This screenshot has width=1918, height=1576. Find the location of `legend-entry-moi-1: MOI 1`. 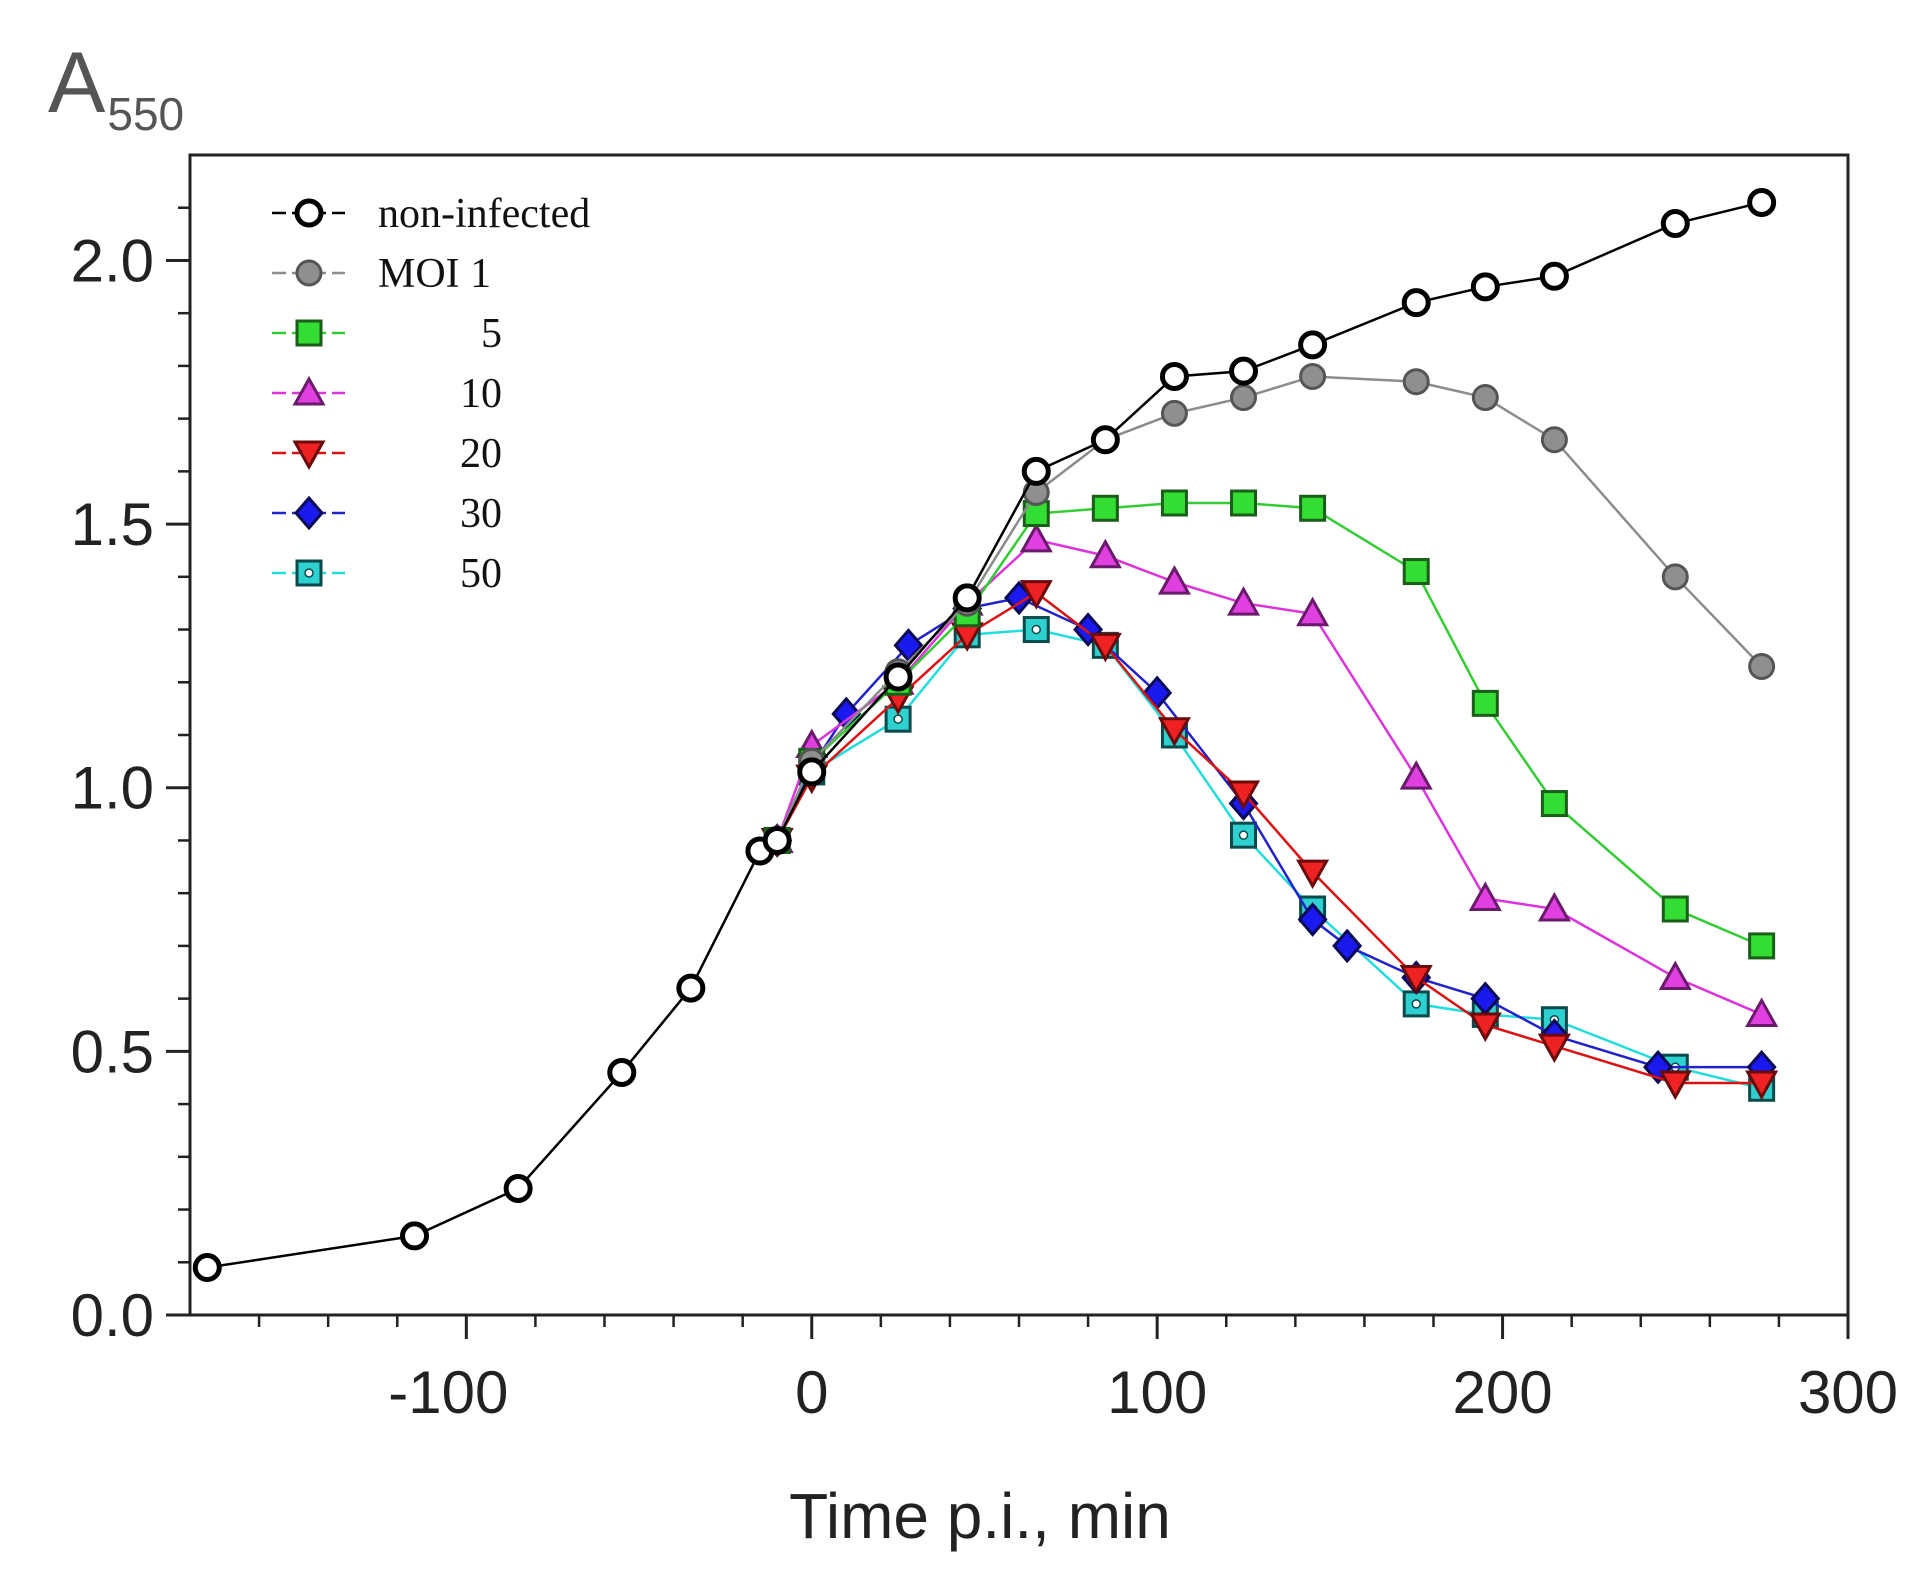

legend-entry-moi-1: MOI 1 is located at coordinates (381, 274).